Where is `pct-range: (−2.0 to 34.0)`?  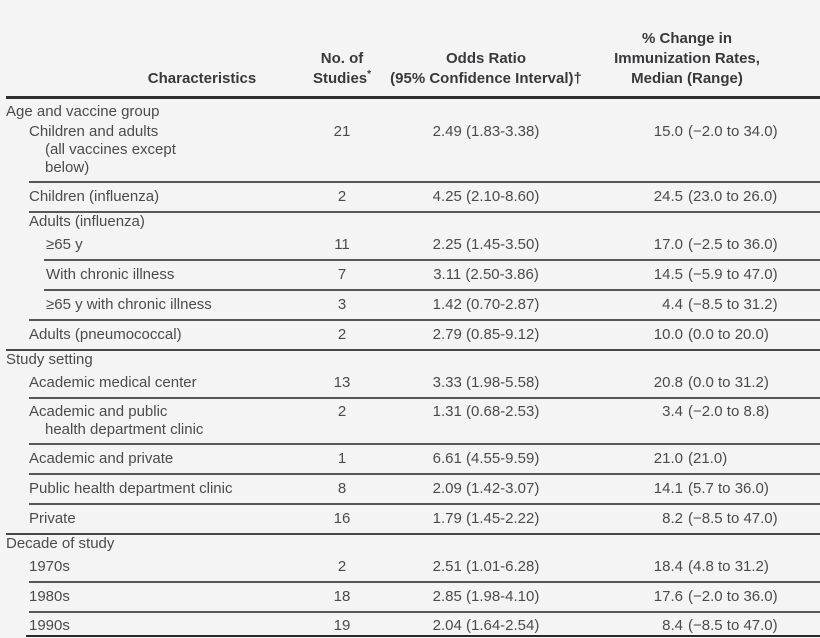 pct-range: (−2.0 to 34.0) is located at coordinates (733, 131).